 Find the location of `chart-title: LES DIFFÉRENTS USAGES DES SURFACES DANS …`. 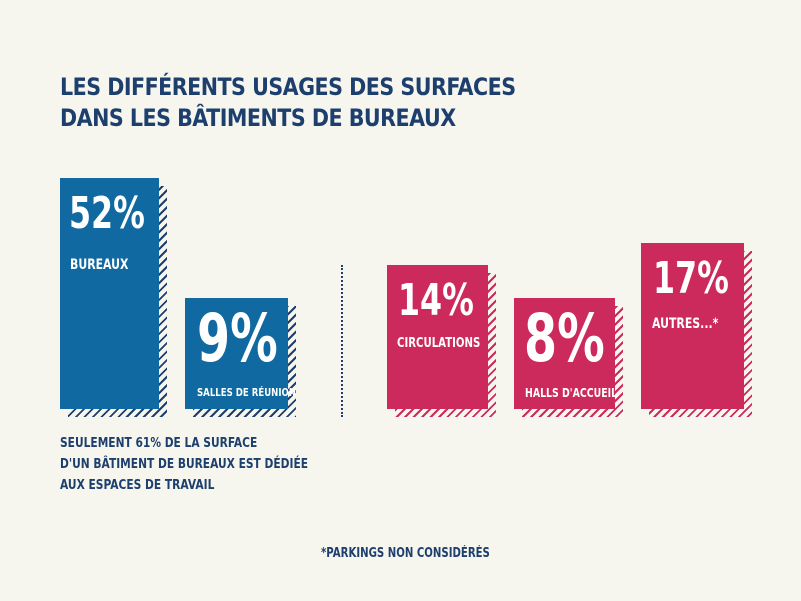

chart-title: LES DIFFÉRENTS USAGES DES SURFACES DANS … is located at coordinates (288, 103).